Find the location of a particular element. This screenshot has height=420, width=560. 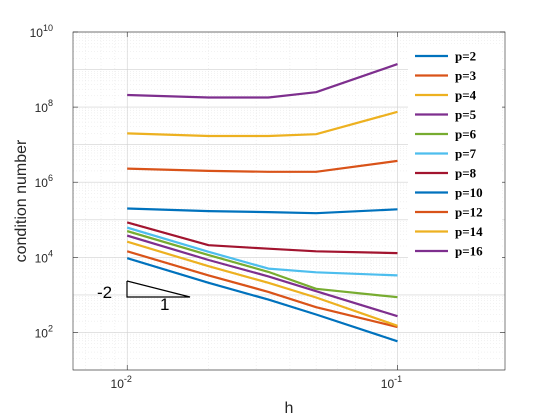

y-tick-label: 10² is located at coordinates (44, 331).